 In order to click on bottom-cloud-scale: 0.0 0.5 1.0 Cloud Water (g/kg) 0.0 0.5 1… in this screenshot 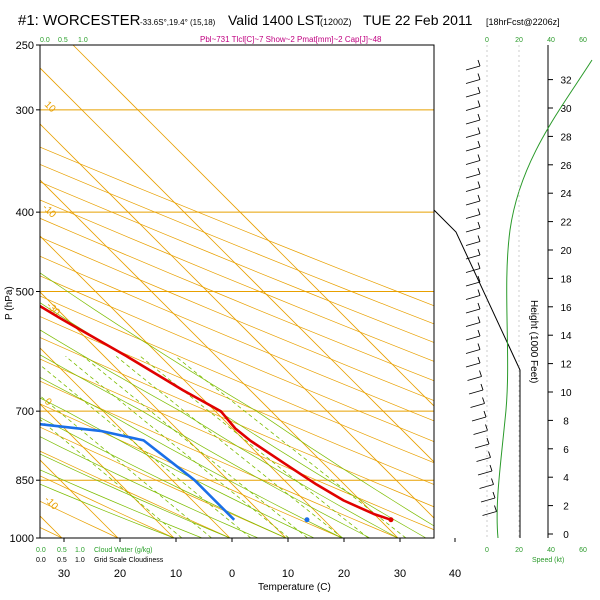, I will do `click(100, 555)`.